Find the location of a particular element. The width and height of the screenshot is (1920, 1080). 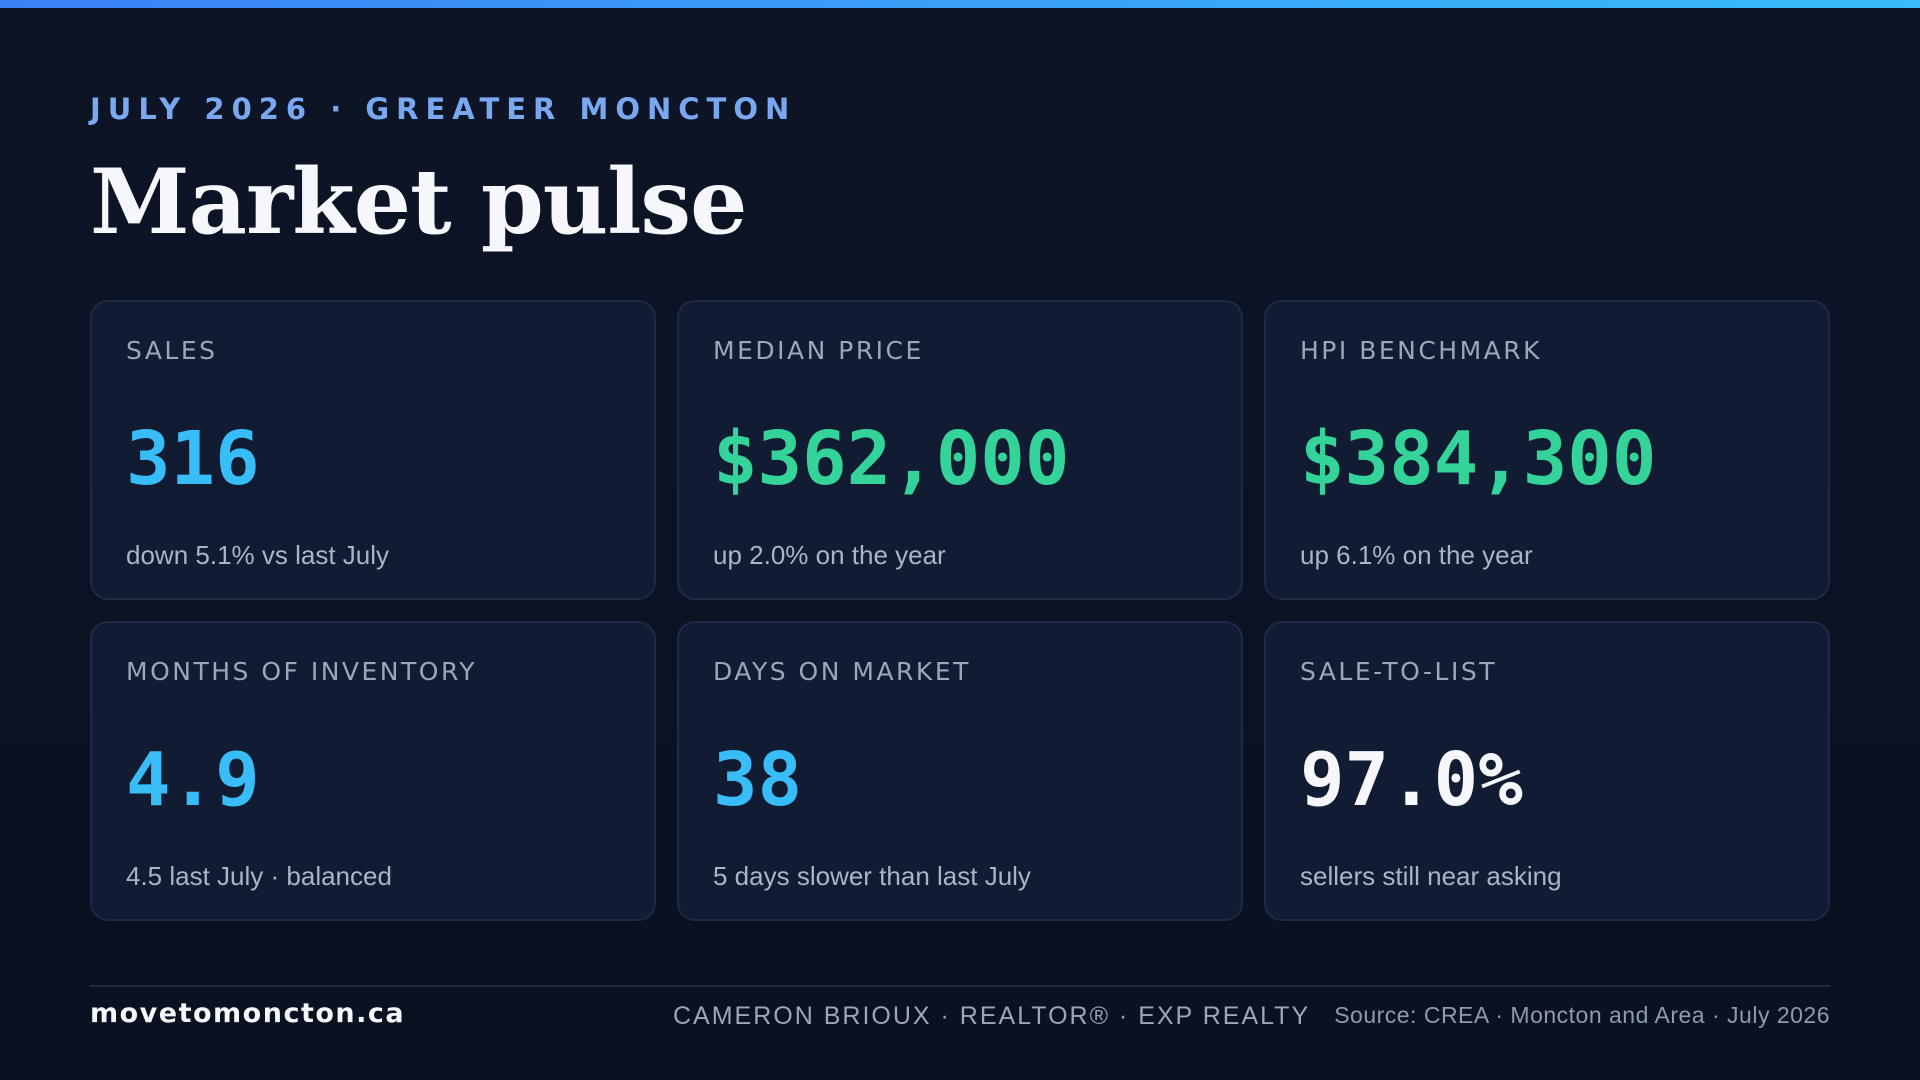

stat-label: SALE-TO-LIST is located at coordinates (1398, 671).